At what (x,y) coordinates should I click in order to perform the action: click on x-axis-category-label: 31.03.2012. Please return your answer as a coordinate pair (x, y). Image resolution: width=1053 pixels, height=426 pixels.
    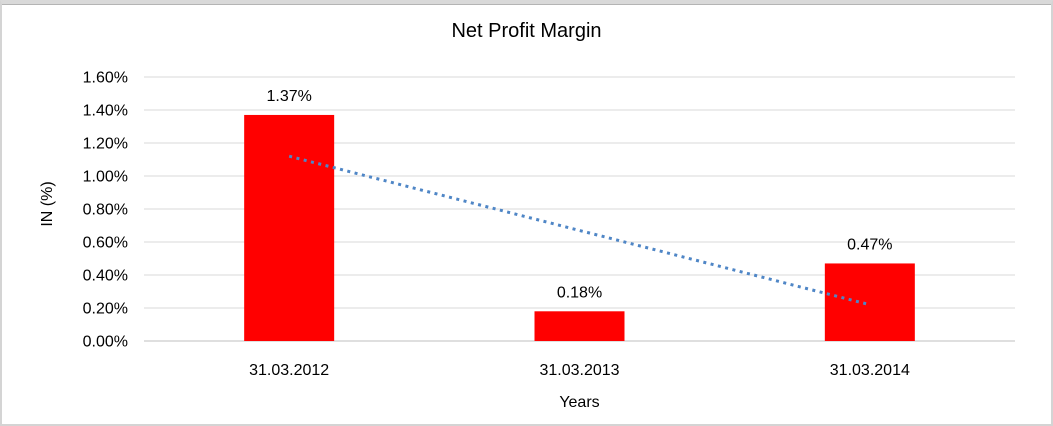
    Looking at the image, I should click on (289, 370).